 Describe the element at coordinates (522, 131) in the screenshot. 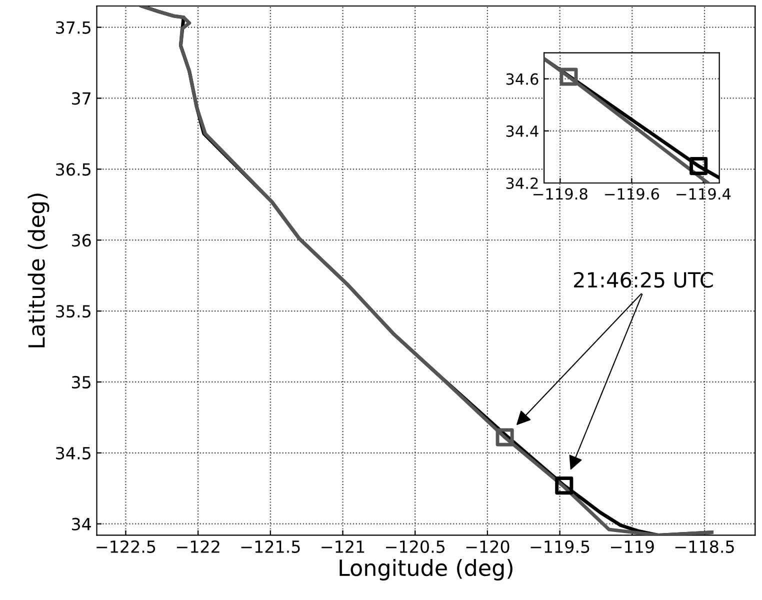

I see `y-tick-label: 34.4` at that location.